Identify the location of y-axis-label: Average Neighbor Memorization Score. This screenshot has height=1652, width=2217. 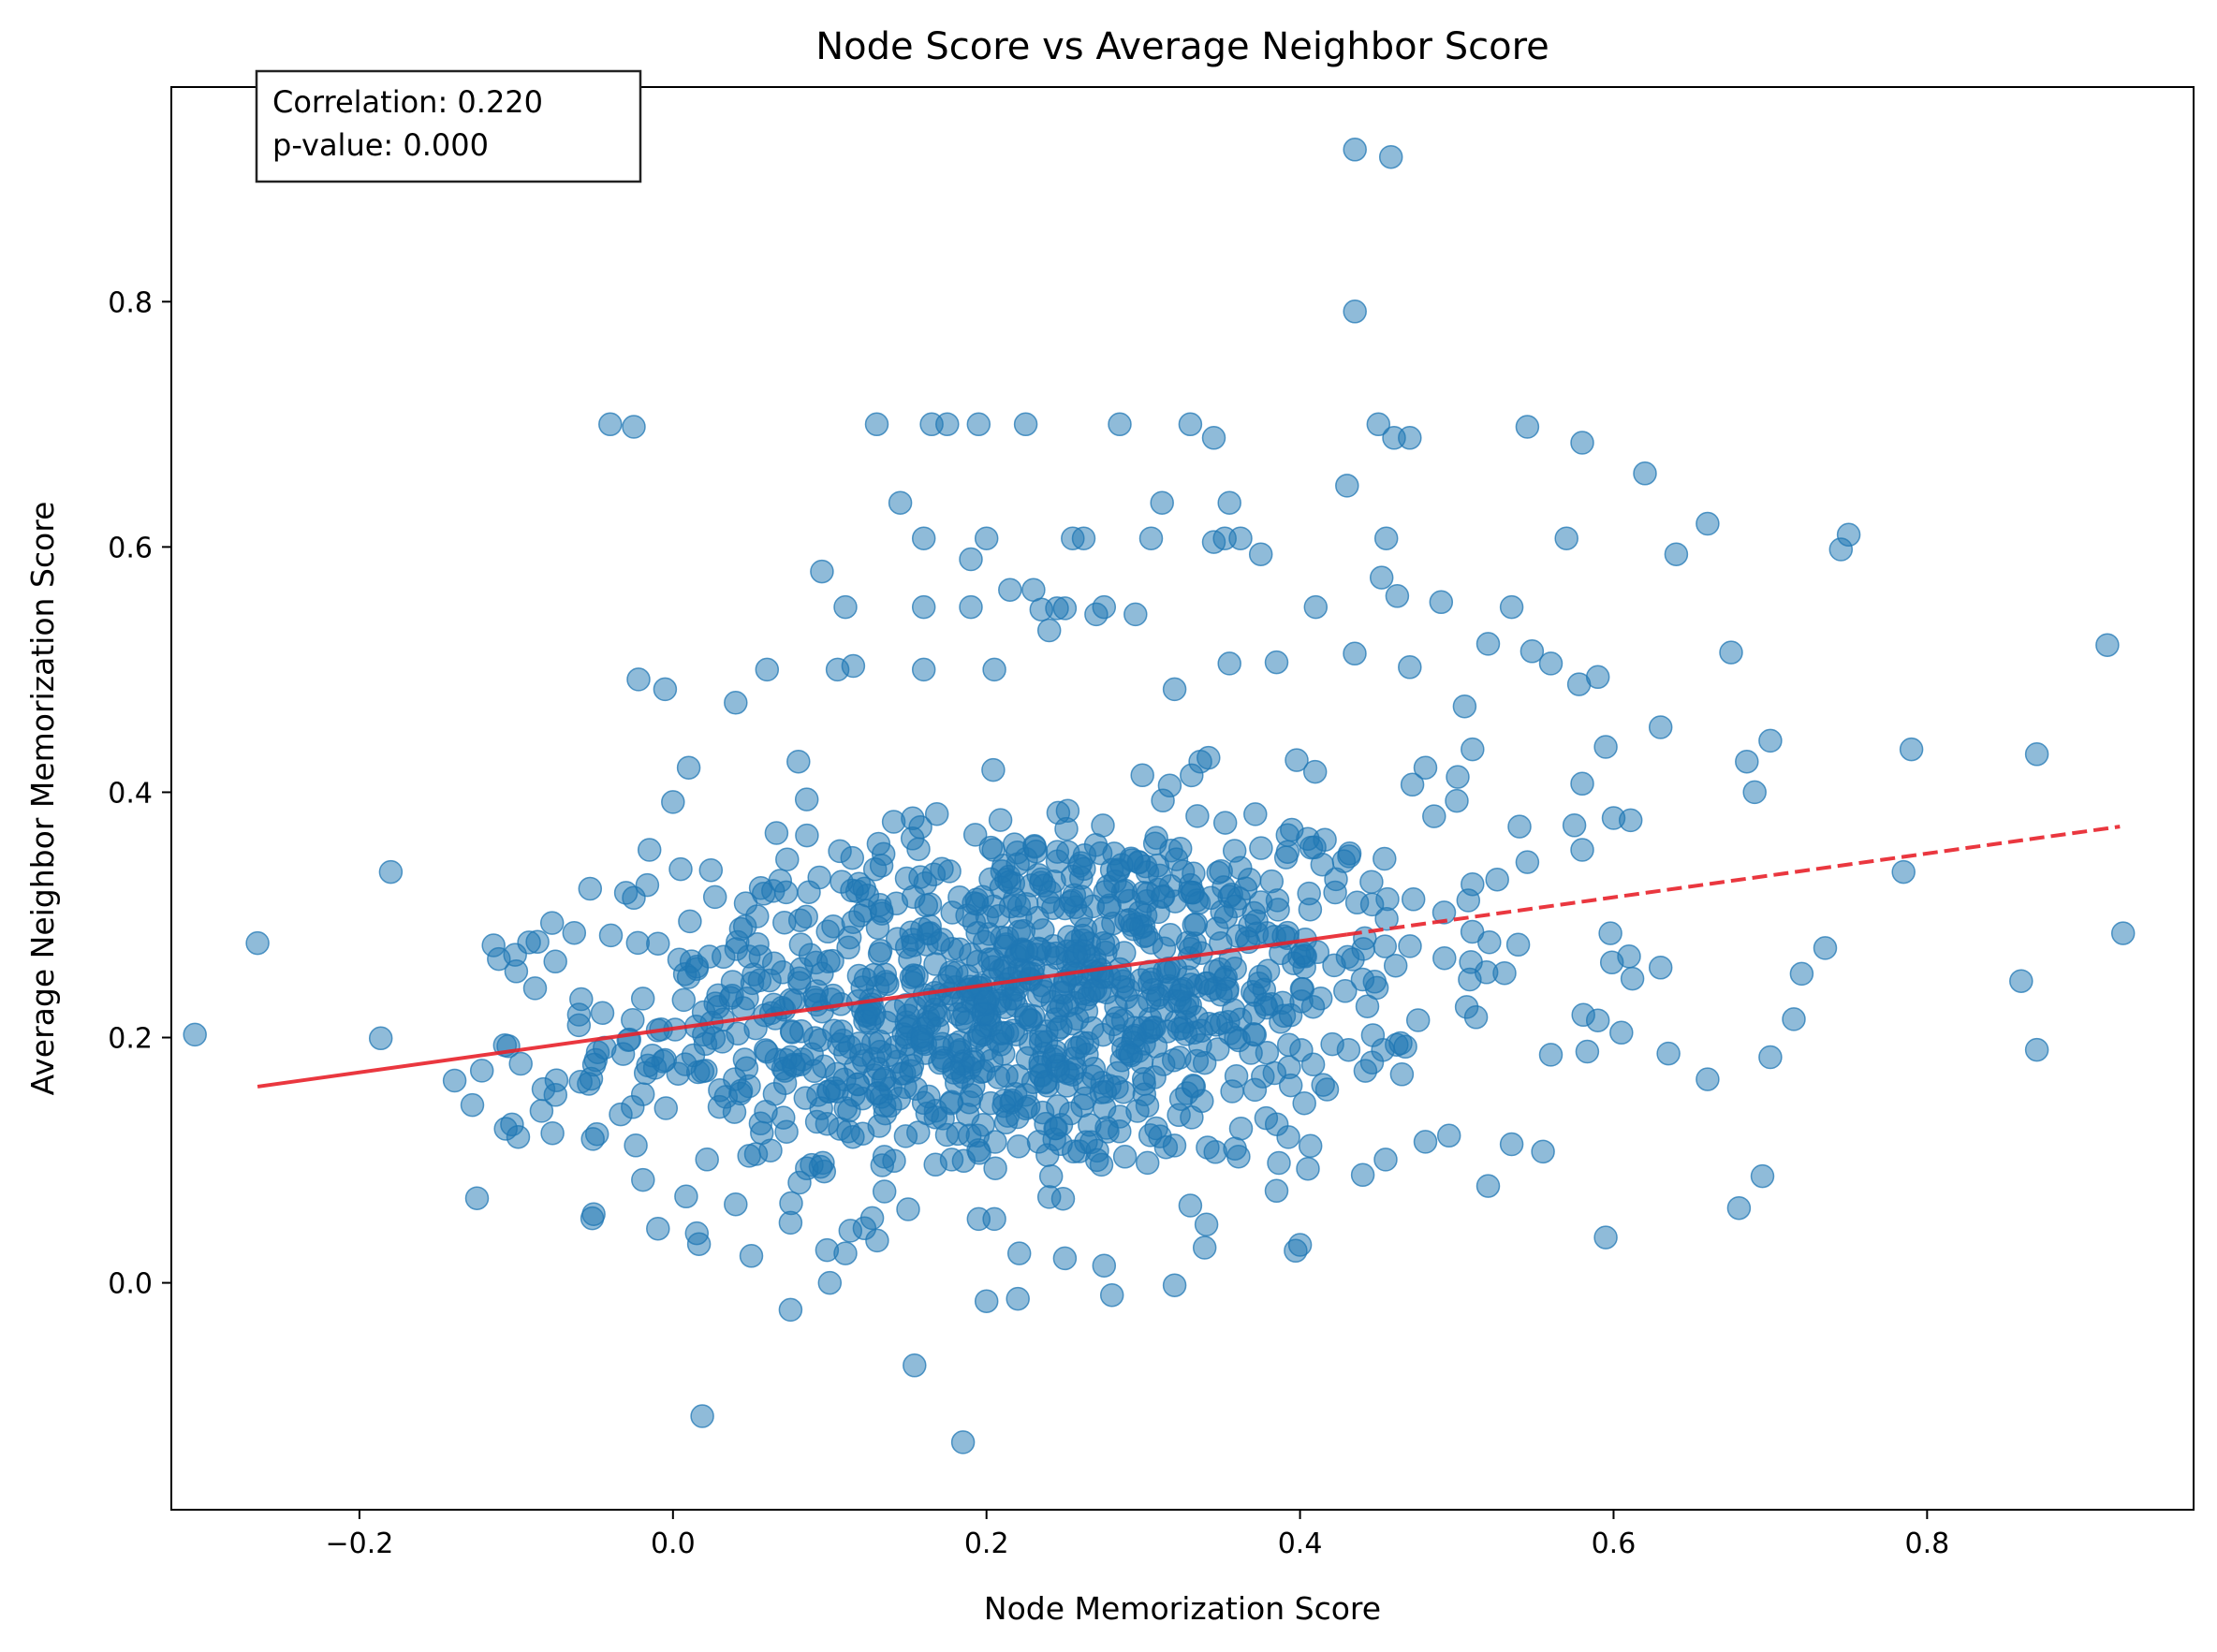
(42, 799).